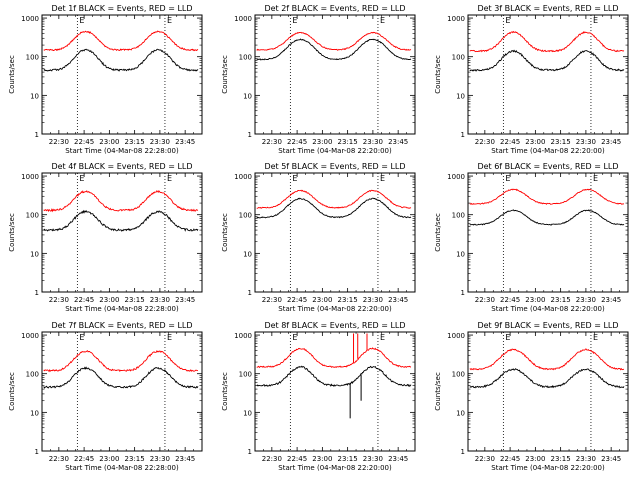  What do you see at coordinates (547, 8) in the screenshot?
I see `panel-title: Det 3f BLACK = Events, RED = LLD` at bounding box center [547, 8].